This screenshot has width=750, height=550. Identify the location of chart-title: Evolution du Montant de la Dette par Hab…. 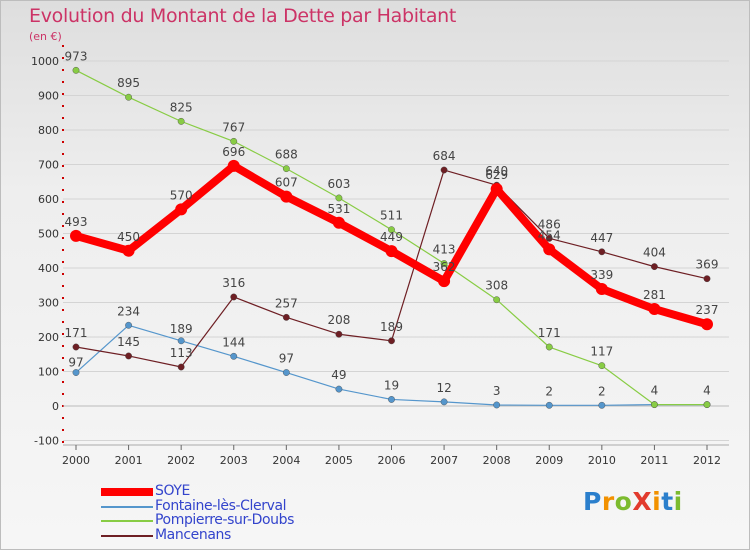
(243, 16).